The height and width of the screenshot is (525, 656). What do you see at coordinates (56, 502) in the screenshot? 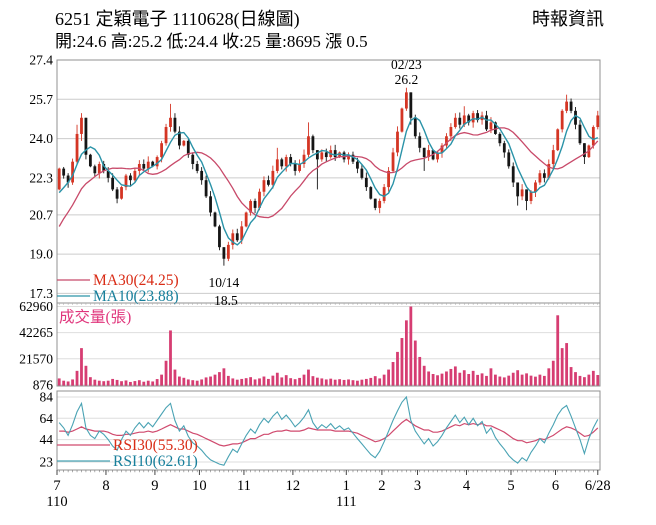
I see `year-label: 110` at bounding box center [56, 502].